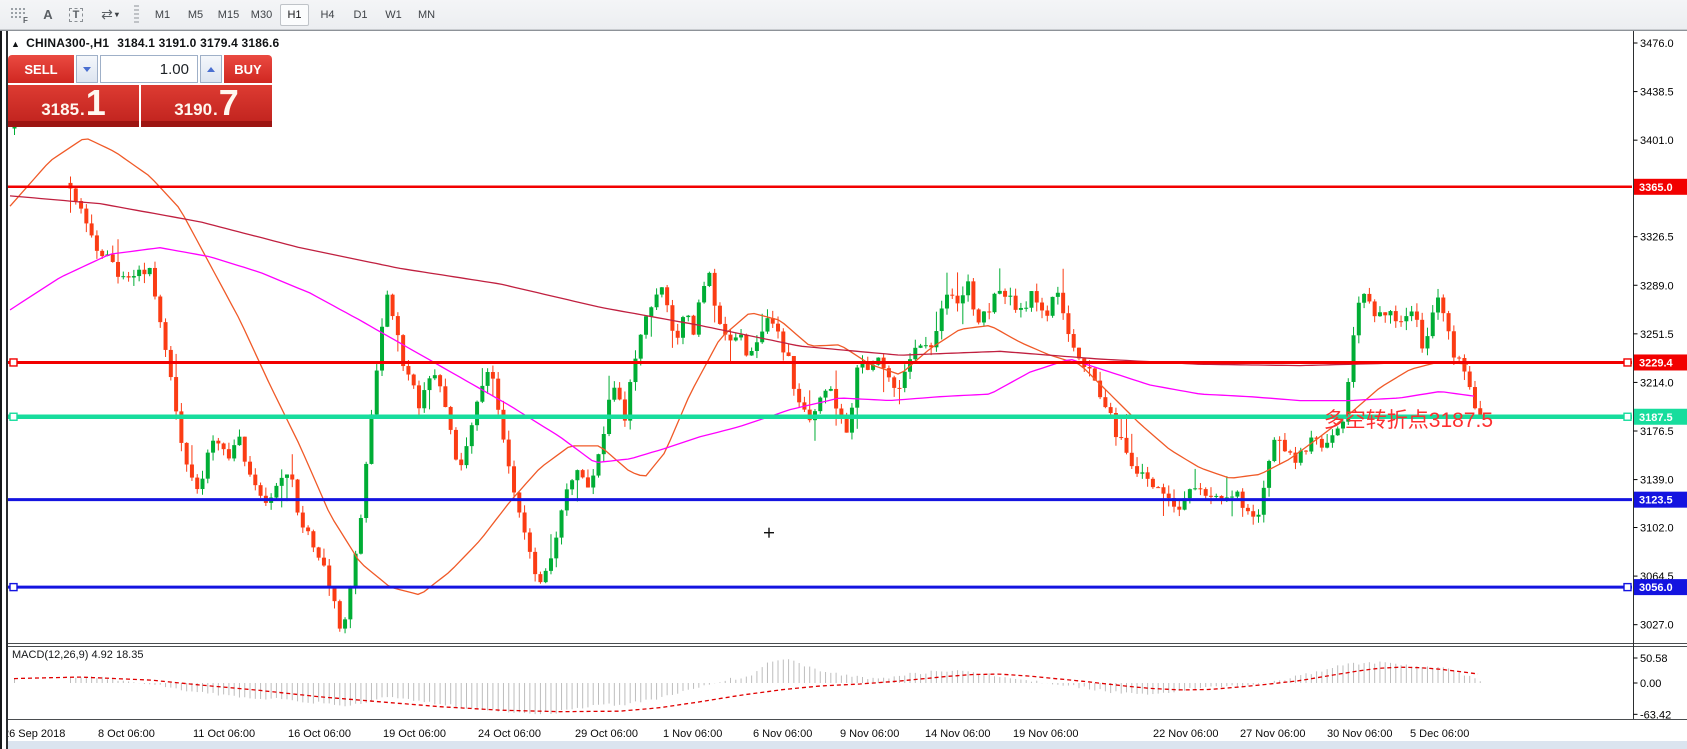 The width and height of the screenshot is (1687, 749). What do you see at coordinates (606, 734) in the screenshot?
I see `svg-text: 29 Oct 06:00` at bounding box center [606, 734].